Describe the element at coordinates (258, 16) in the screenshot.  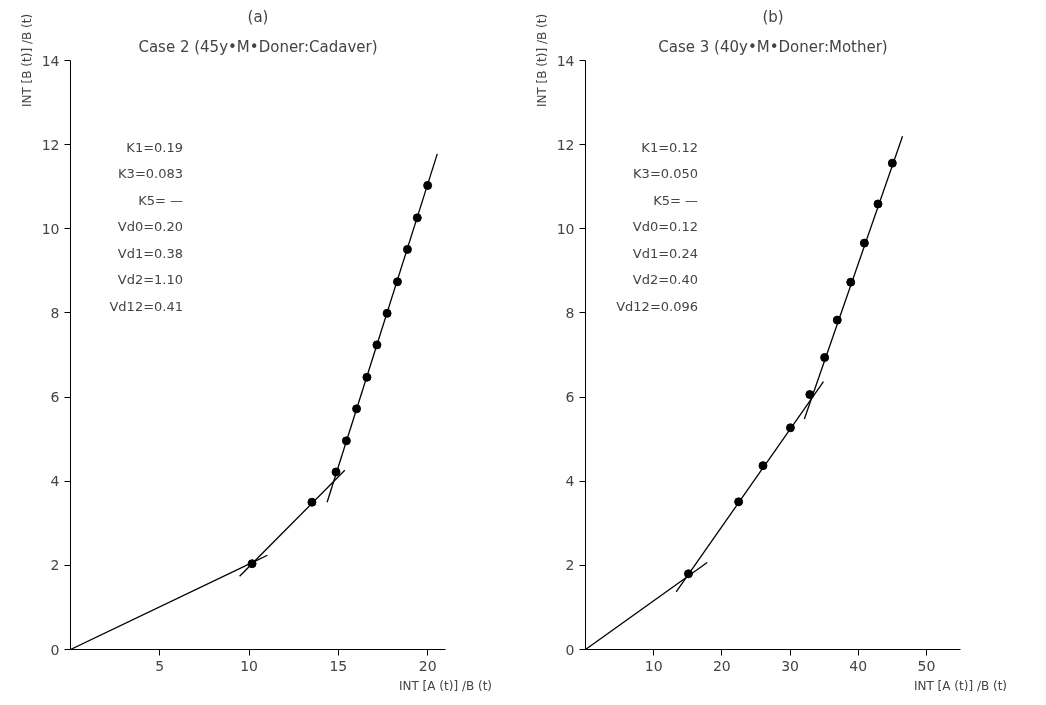
I see `chart-title: (a)` at that location.